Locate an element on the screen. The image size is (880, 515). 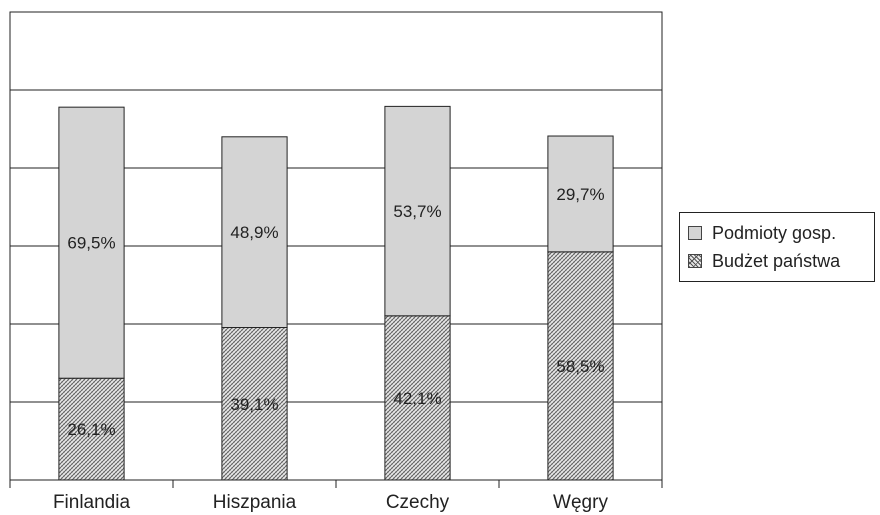
data-label: 53,7% is located at coordinates (417, 211).